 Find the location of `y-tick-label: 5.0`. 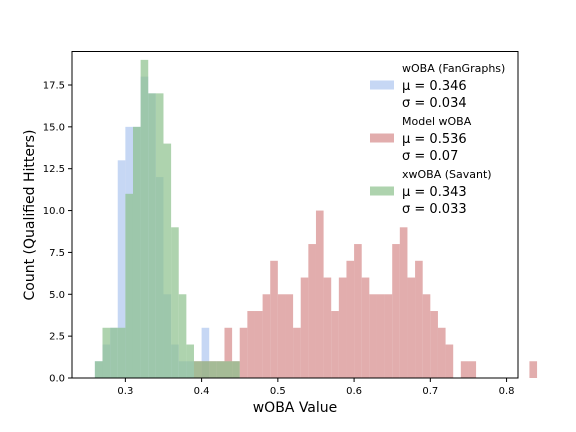

y-tick-label: 5.0 is located at coordinates (57, 295).